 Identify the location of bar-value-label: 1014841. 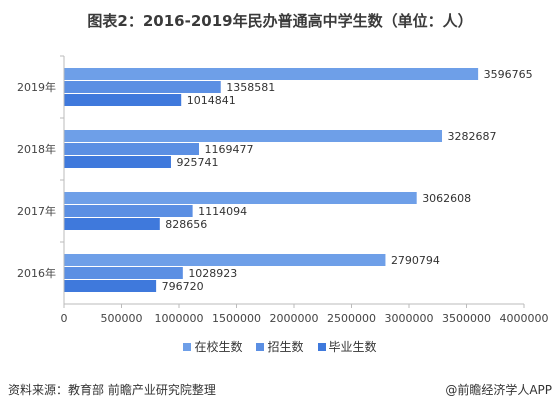
(211, 100).